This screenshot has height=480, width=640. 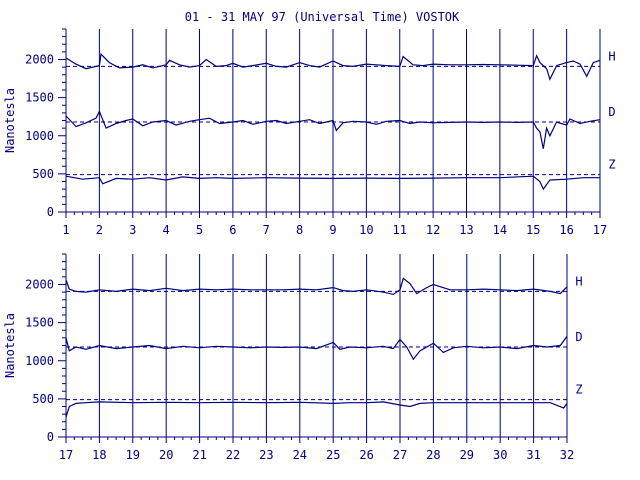 What do you see at coordinates (322, 17) in the screenshot?
I see `figure-title: 01 - 31 MAY 97 (Universal Time) VOSTOK` at bounding box center [322, 17].